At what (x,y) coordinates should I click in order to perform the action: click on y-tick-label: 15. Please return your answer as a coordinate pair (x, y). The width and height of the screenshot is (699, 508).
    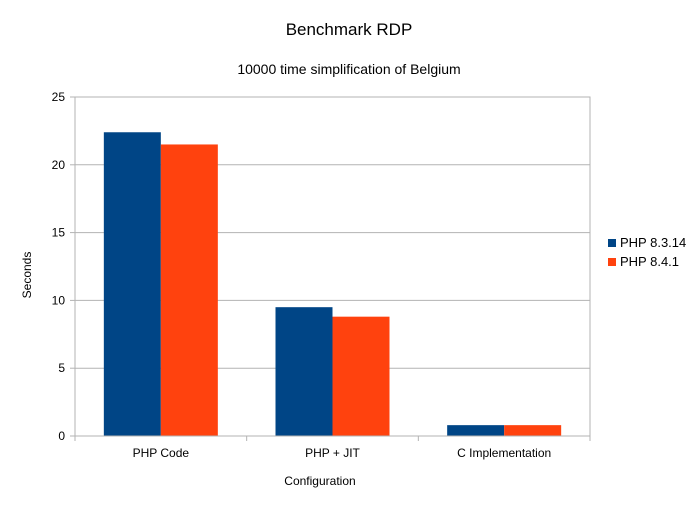
    Looking at the image, I should click on (59, 233).